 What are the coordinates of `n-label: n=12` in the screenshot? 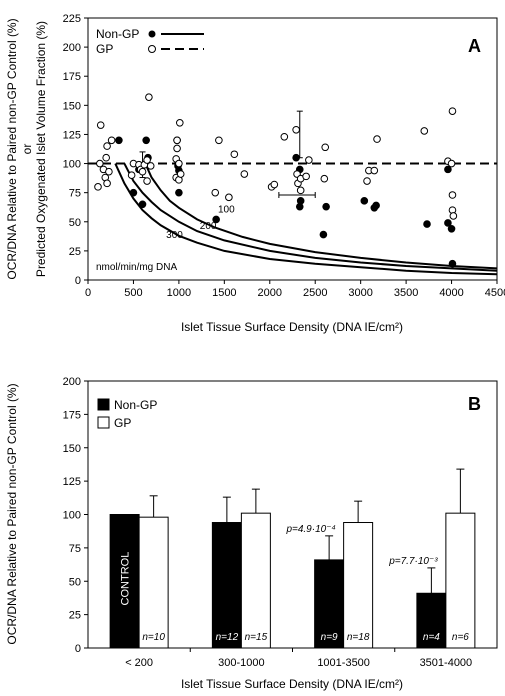 It's located at (227, 637).